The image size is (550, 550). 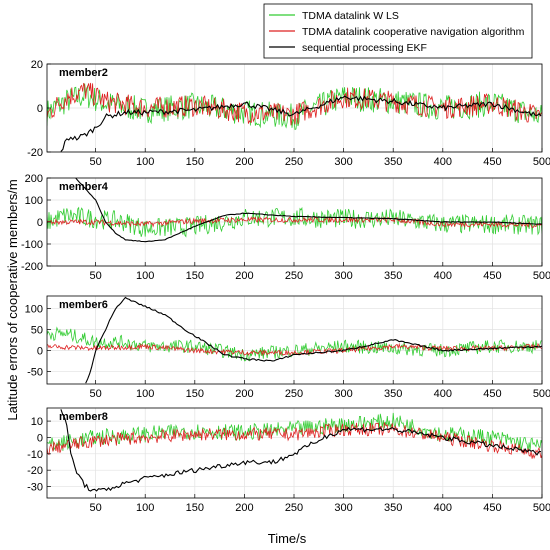 What do you see at coordinates (35, 455) in the screenshot?
I see `y-tick-label: -10` at bounding box center [35, 455].